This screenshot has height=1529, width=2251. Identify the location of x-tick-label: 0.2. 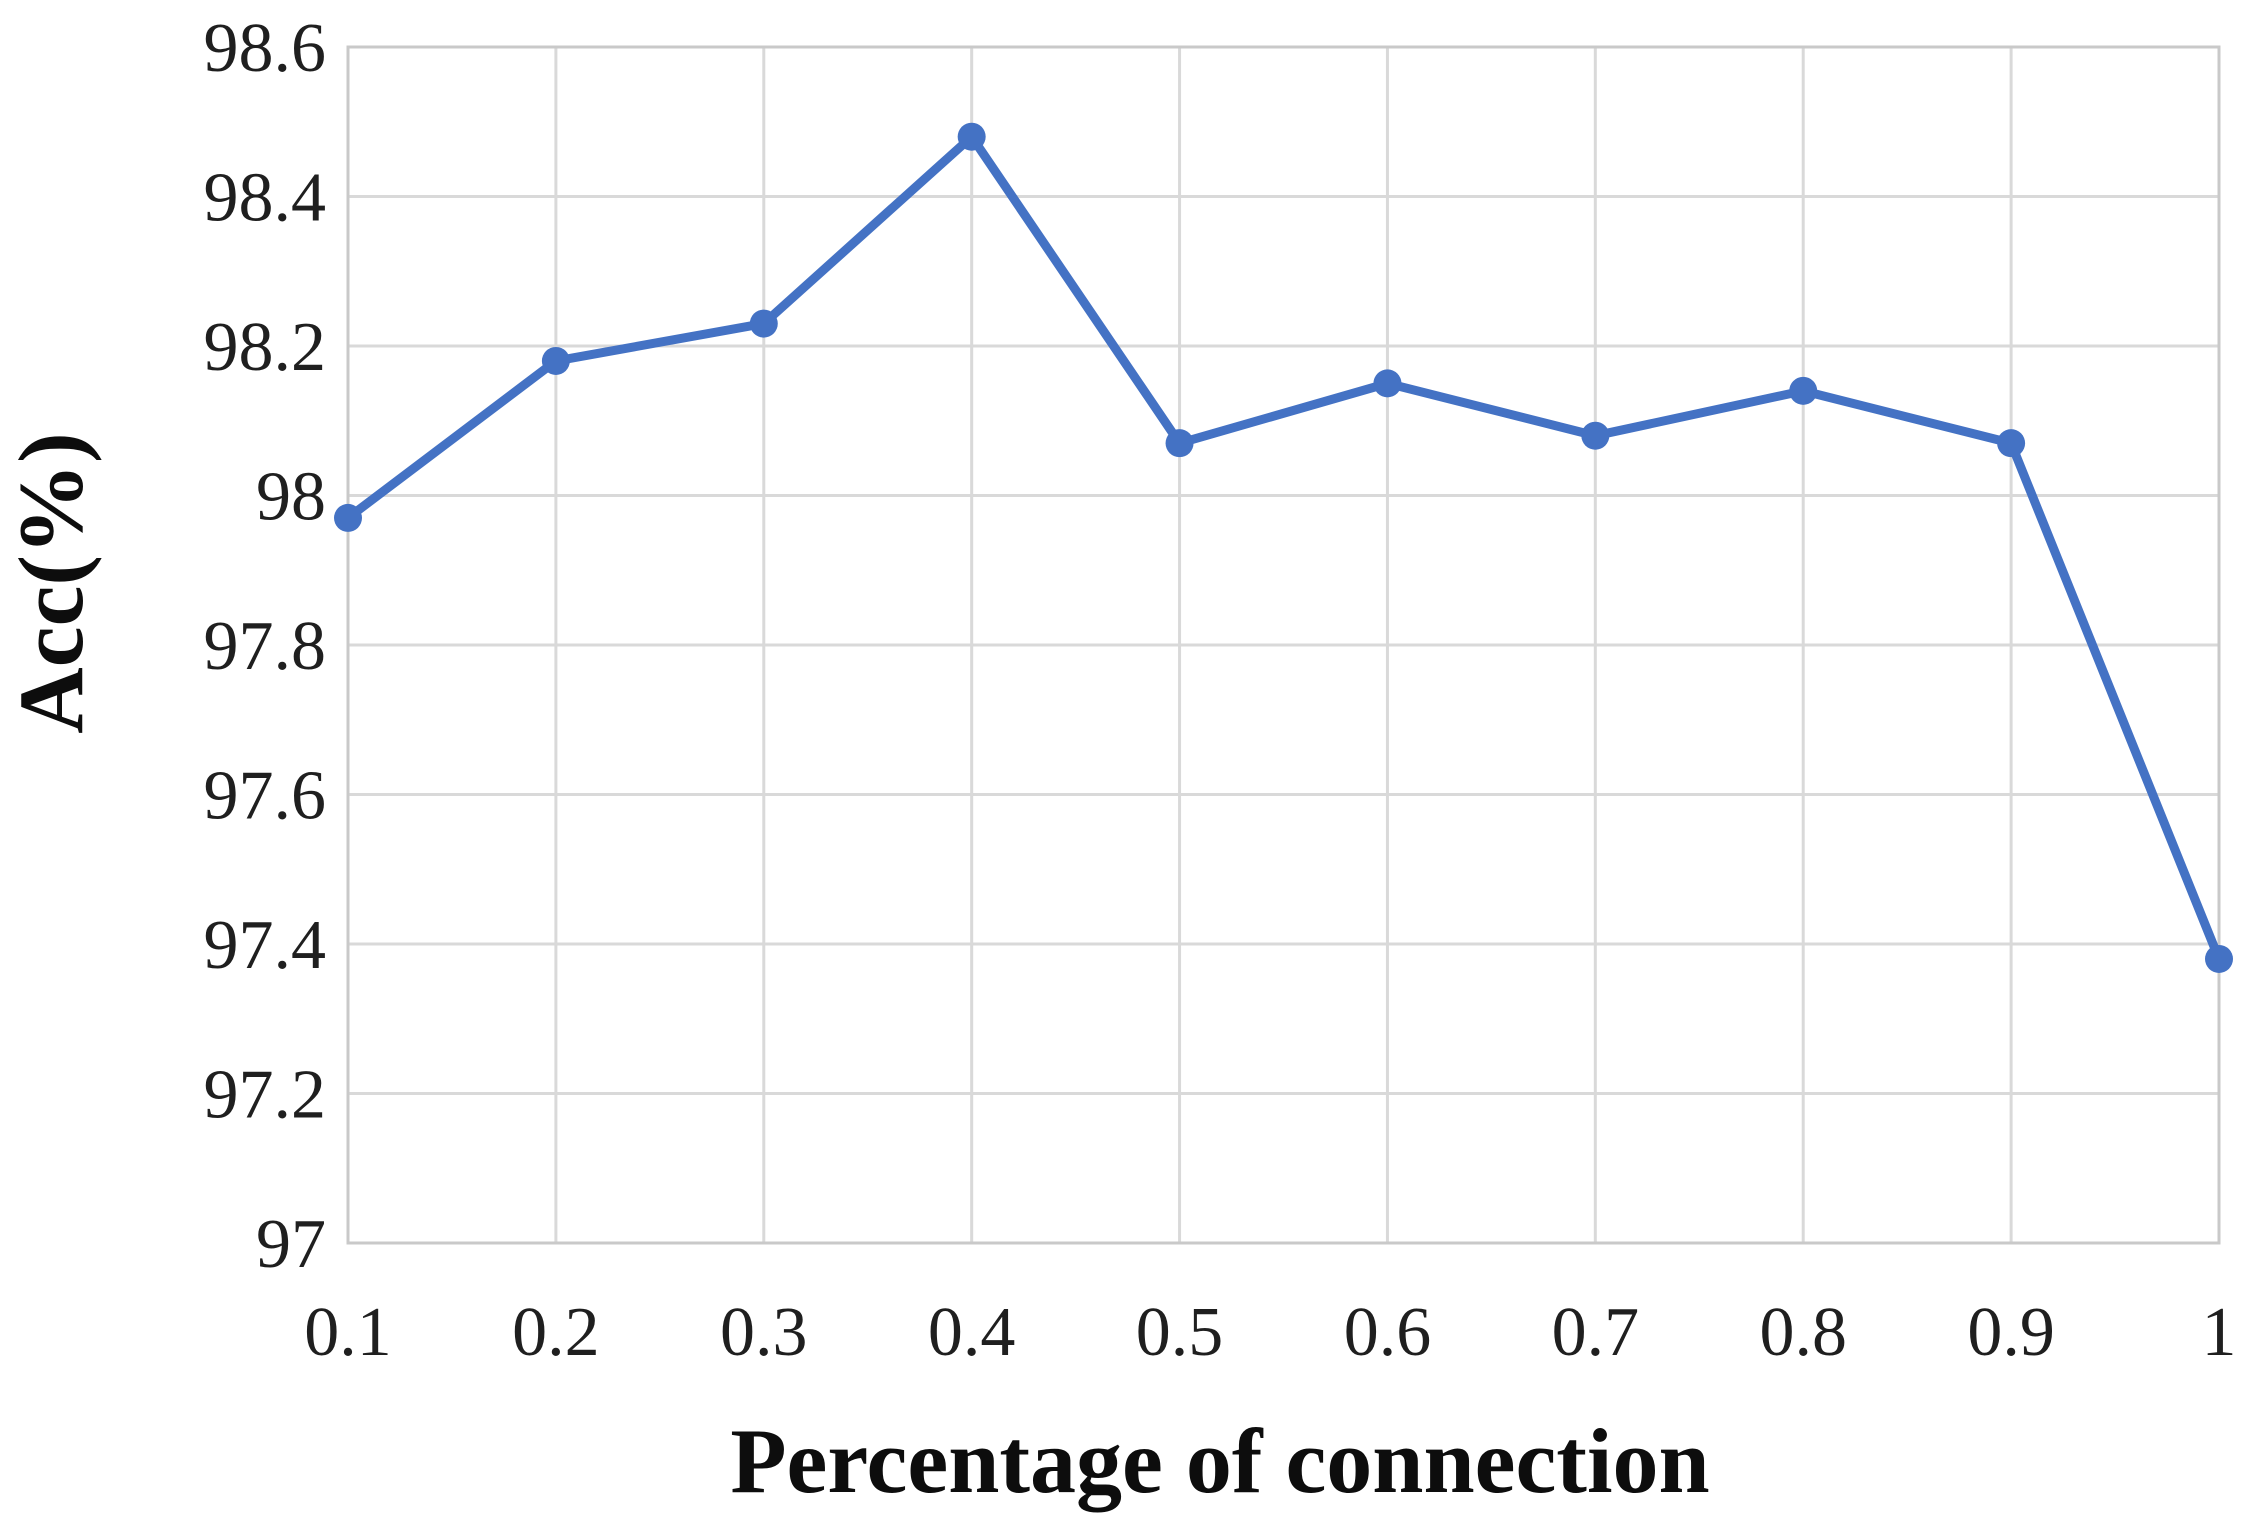
(556, 1332).